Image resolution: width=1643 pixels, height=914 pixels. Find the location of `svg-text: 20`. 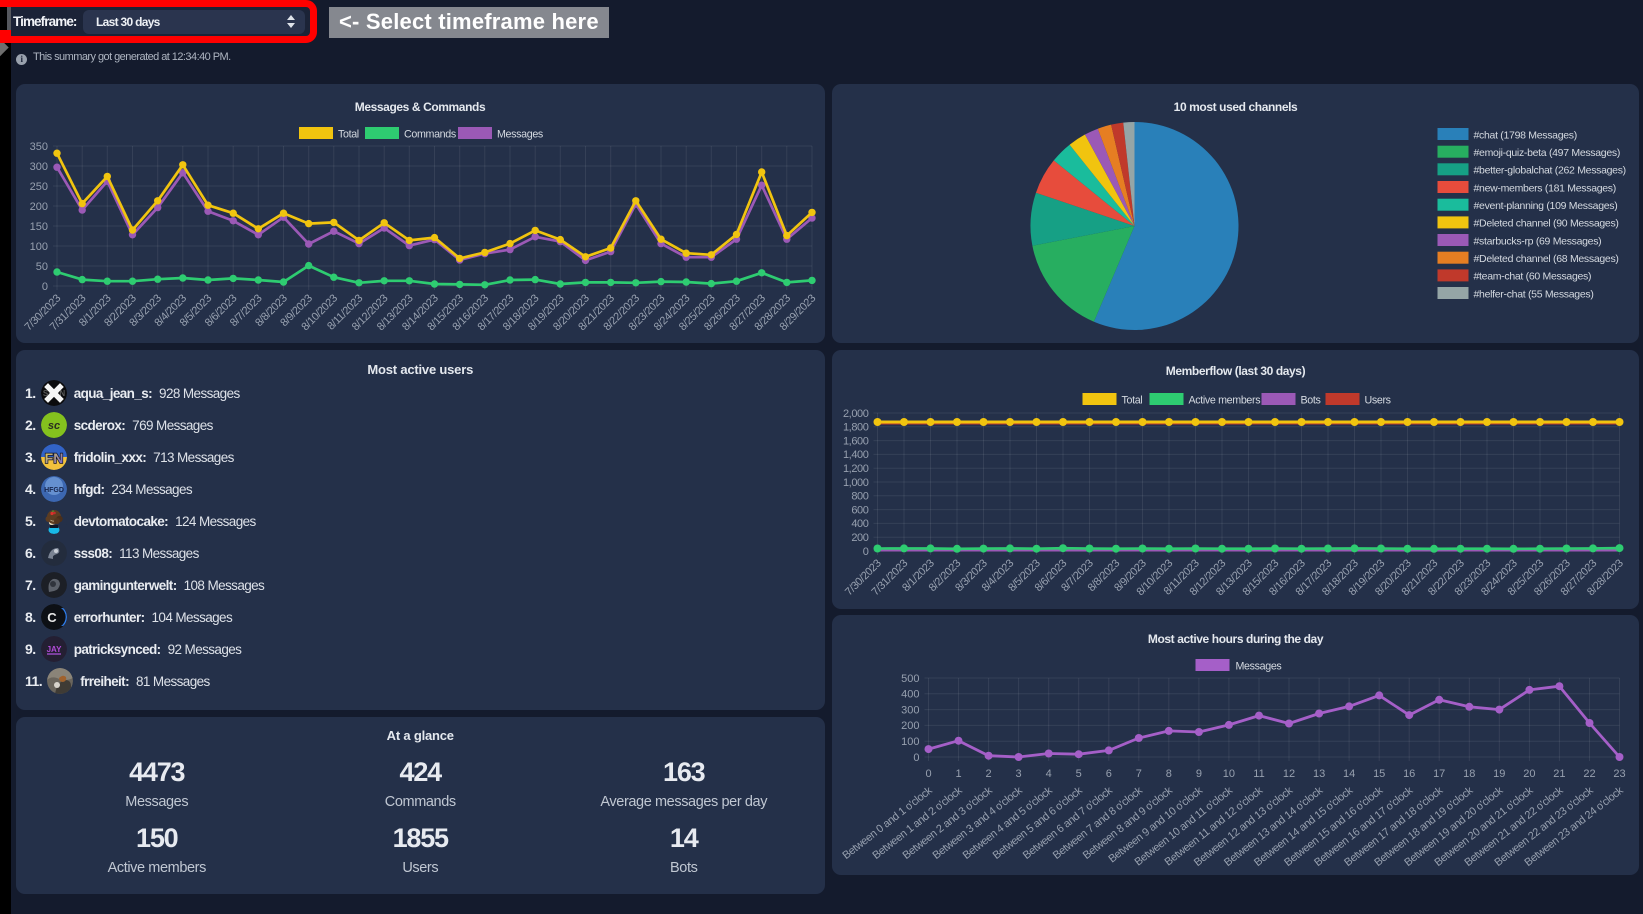

svg-text: 20 is located at coordinates (1529, 774).